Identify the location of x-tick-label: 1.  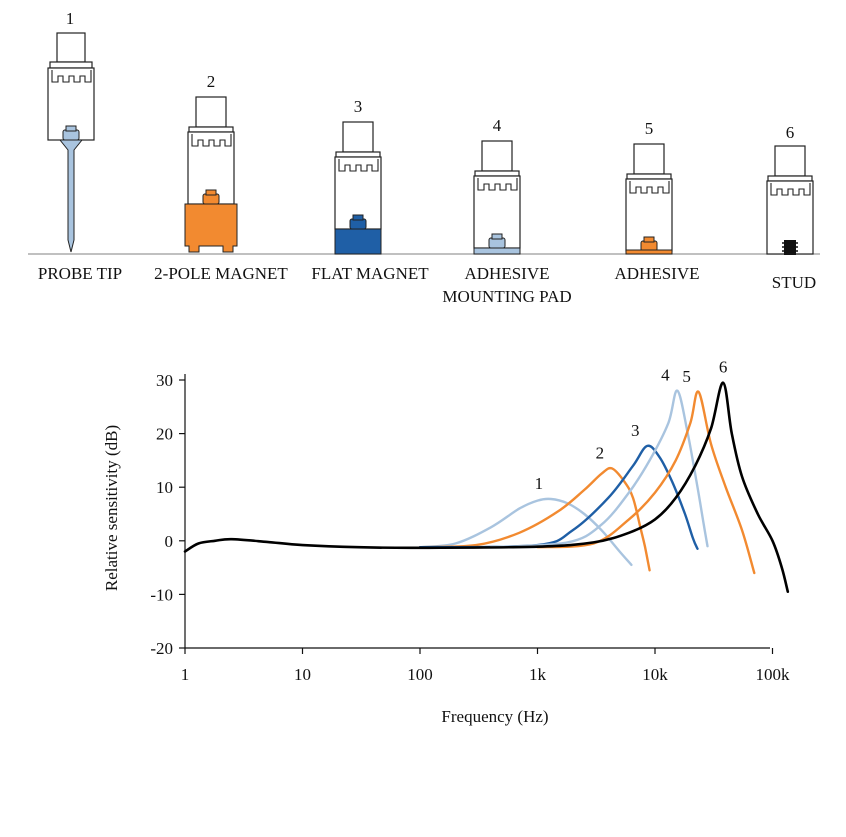
(185, 674).